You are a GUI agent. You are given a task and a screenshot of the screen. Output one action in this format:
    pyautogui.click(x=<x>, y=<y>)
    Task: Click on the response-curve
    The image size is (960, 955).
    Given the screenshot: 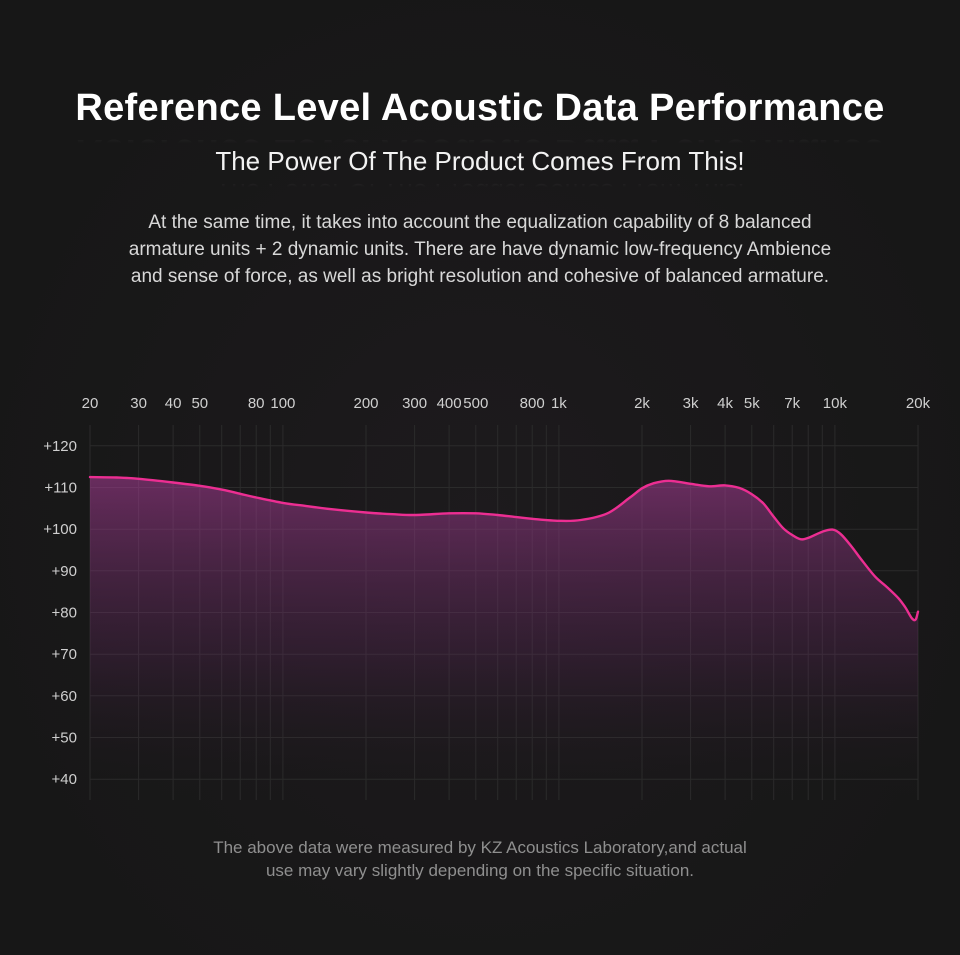 What is the action you would take?
    pyautogui.click(x=504, y=548)
    